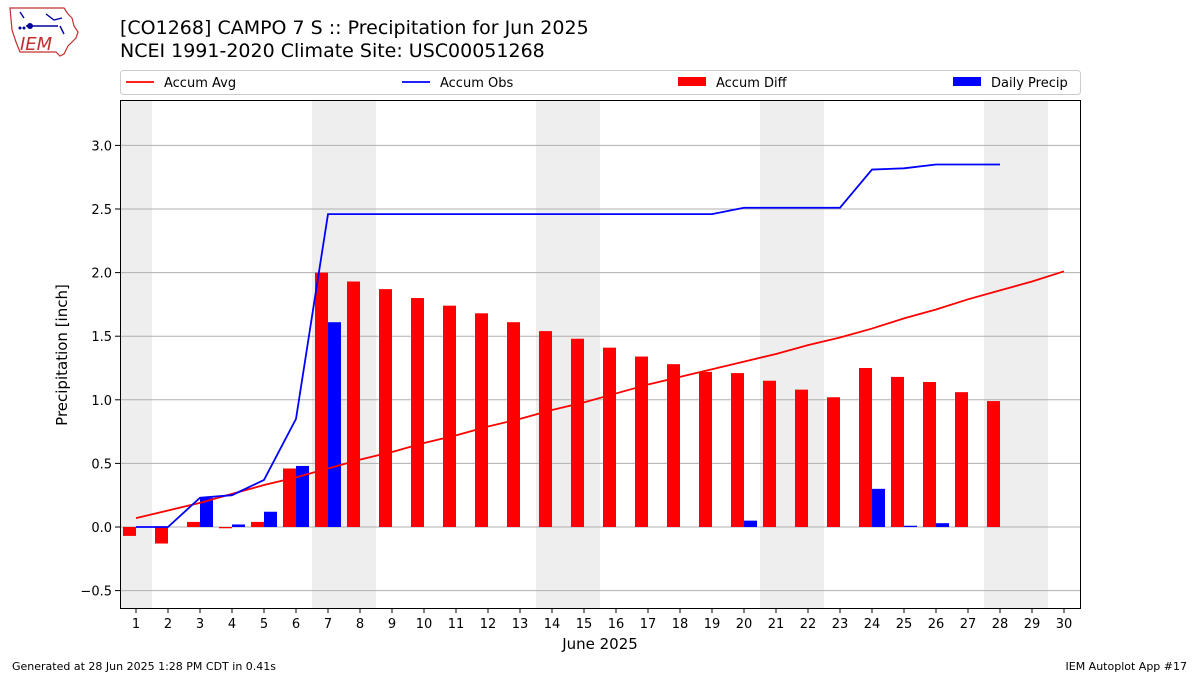 The height and width of the screenshot is (675, 1200). Describe the element at coordinates (101, 274) in the screenshot. I see `y-tick-label: 2.0` at that location.